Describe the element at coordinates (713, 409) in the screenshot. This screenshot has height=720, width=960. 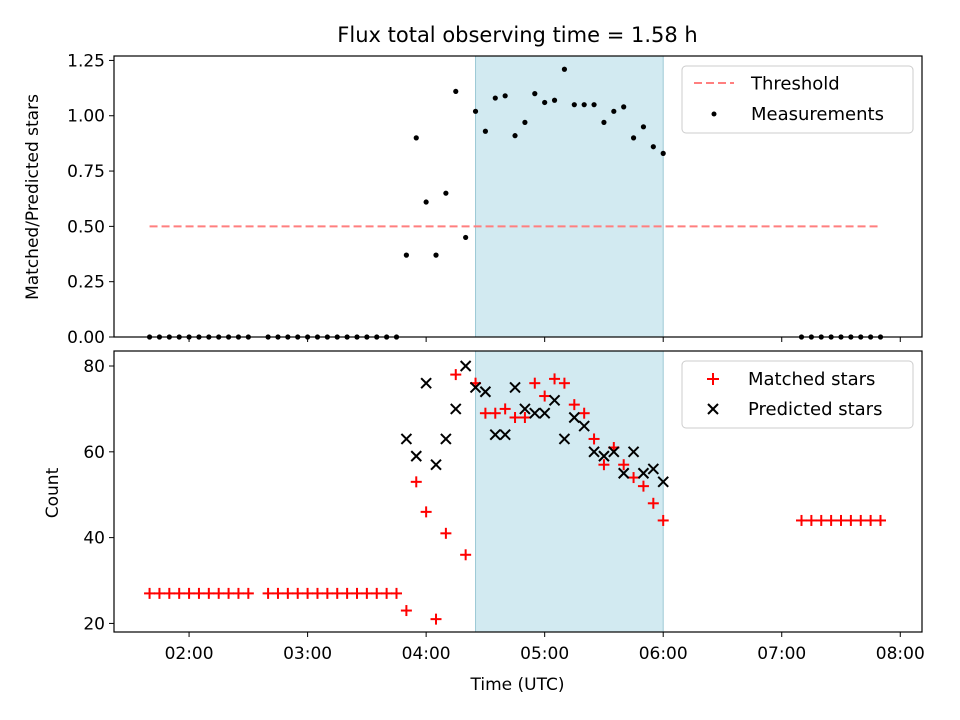
I see `predicted-legend-swatch` at that location.